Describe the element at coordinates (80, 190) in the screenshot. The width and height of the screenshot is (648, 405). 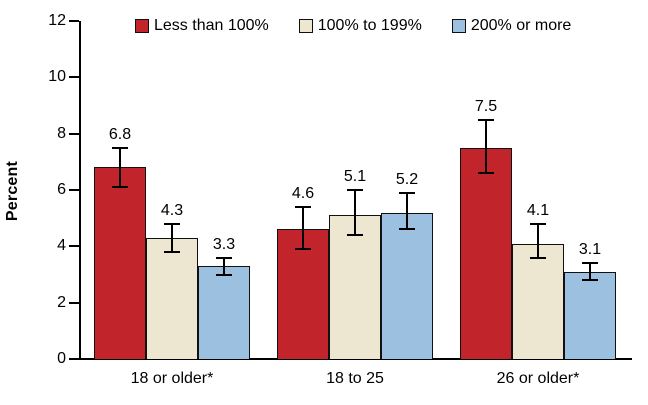
I see `y-axis-line` at that location.